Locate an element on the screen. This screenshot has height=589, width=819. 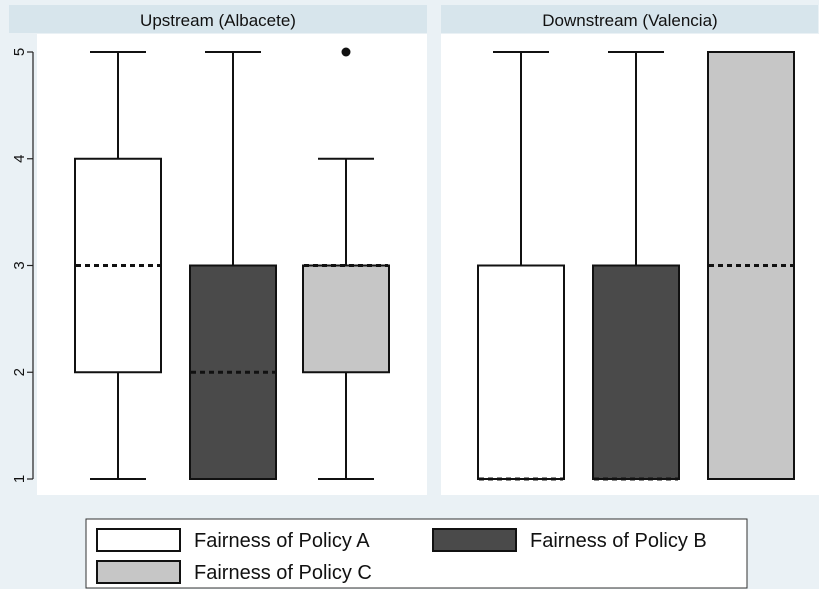
legend-item: Fairness of Policy A is located at coordinates (233, 540).